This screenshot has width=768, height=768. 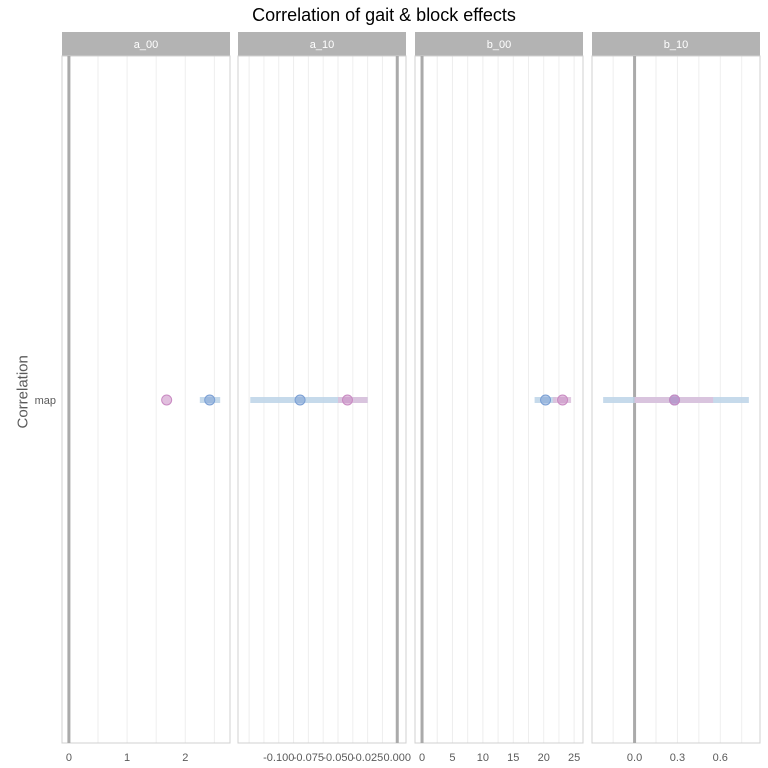 I want to click on chart-title: Correlation of gait & block effects, so click(x=384, y=15).